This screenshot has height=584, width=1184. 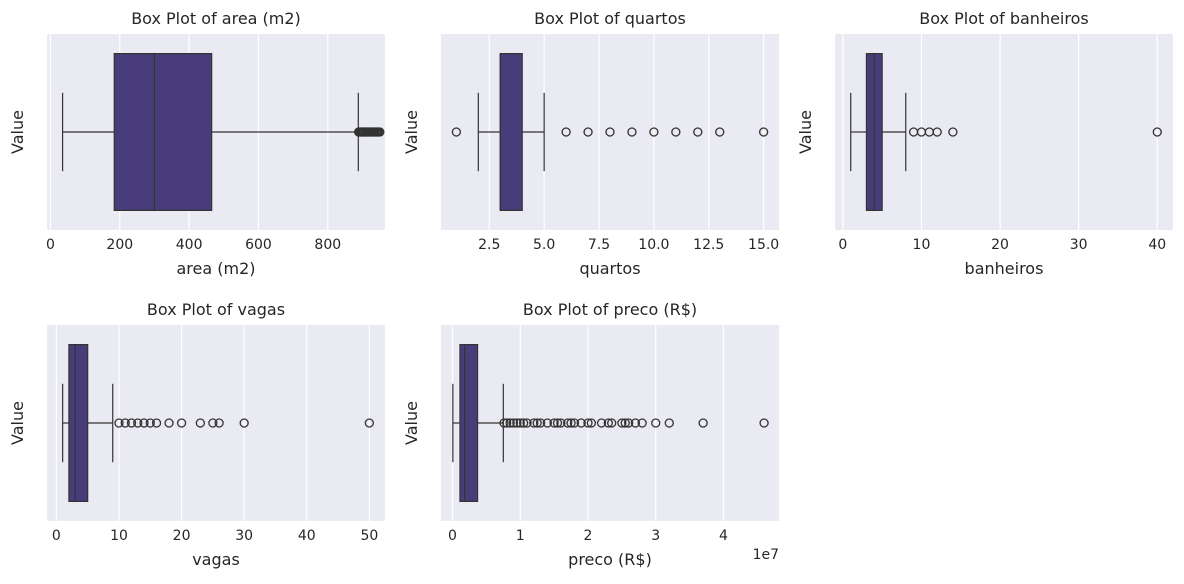 I want to click on chart-title: Box Plot of preco (R$), so click(x=610, y=309).